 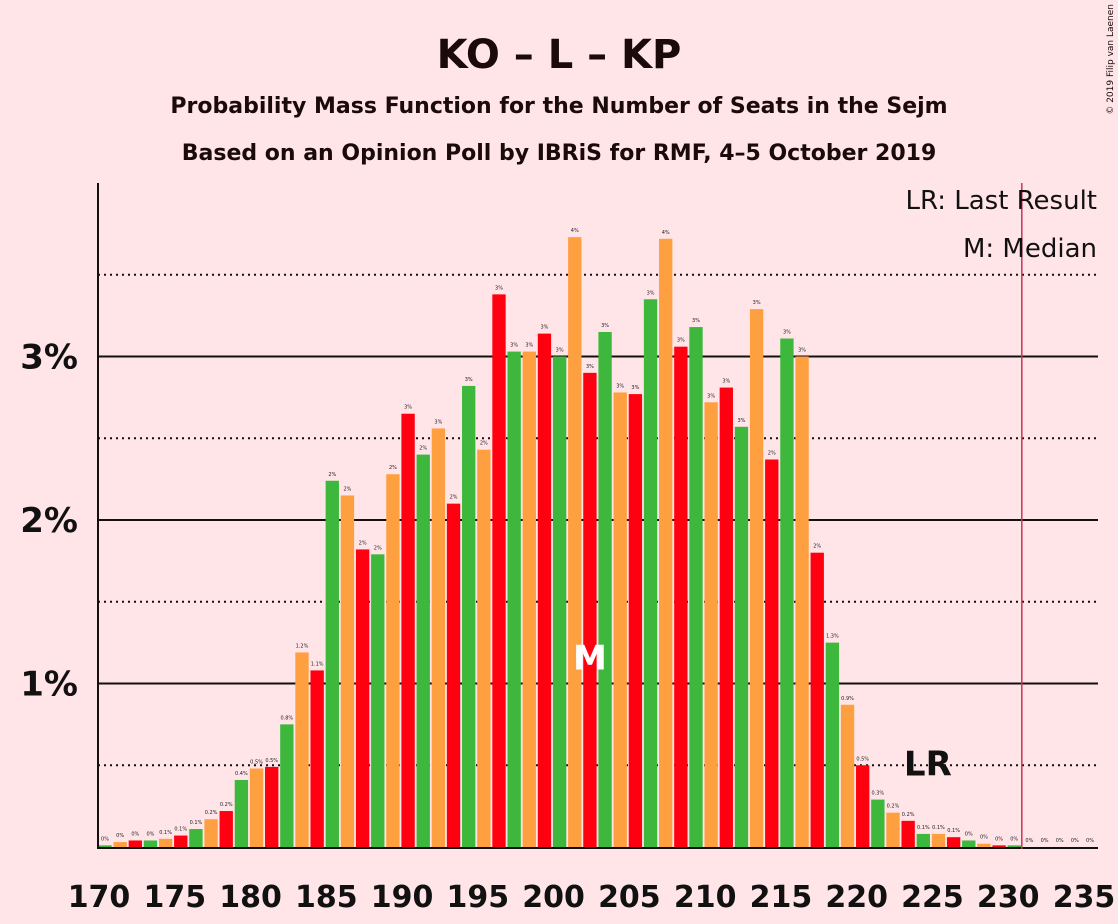 I want to click on data-label-214: 2%, so click(x=772, y=454).